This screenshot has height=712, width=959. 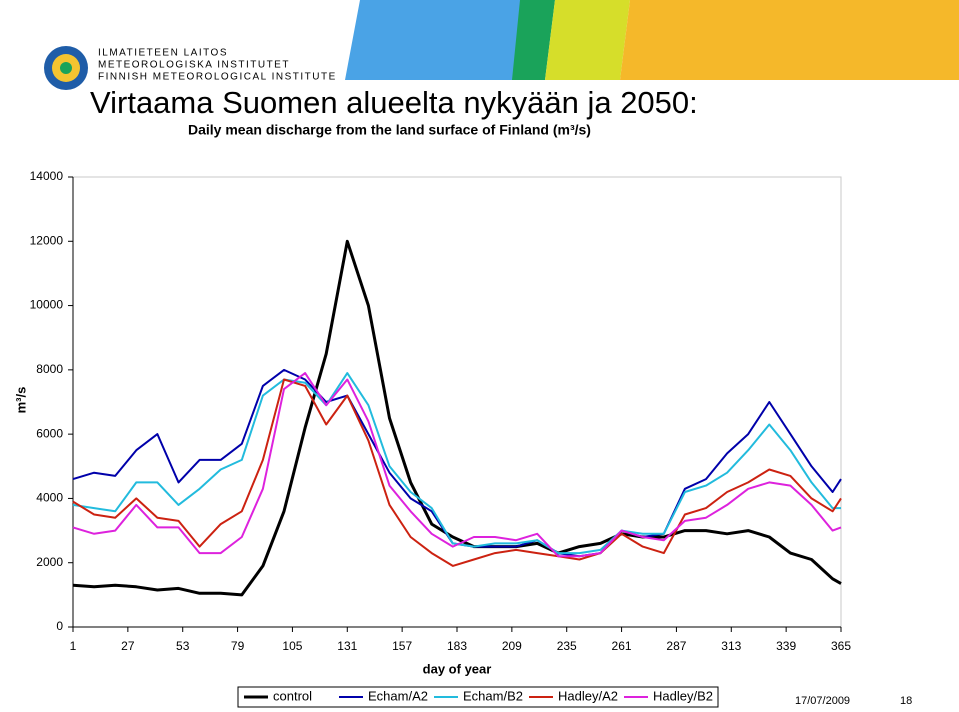 I want to click on y-tick-label: 0, so click(x=59, y=626).